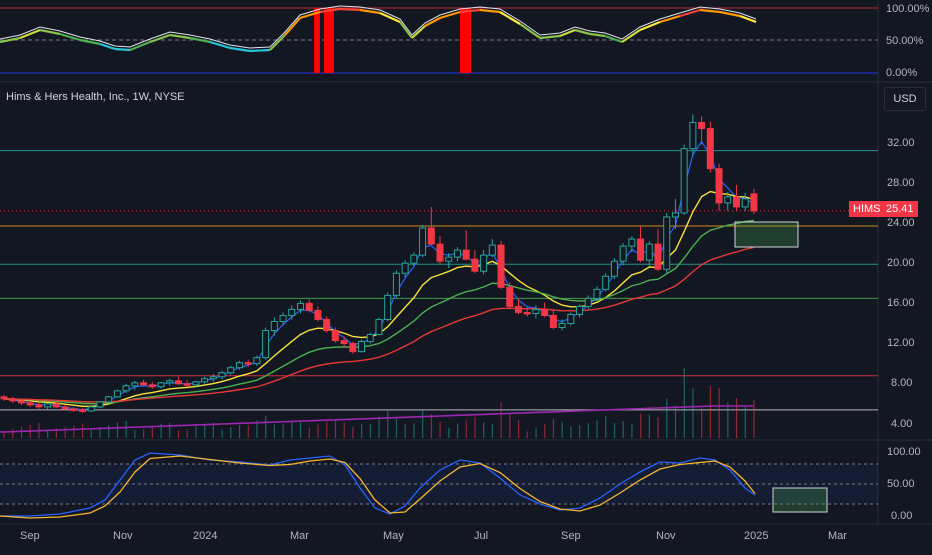  What do you see at coordinates (902, 424) in the screenshot?
I see `price-tick: 4.00` at bounding box center [902, 424].